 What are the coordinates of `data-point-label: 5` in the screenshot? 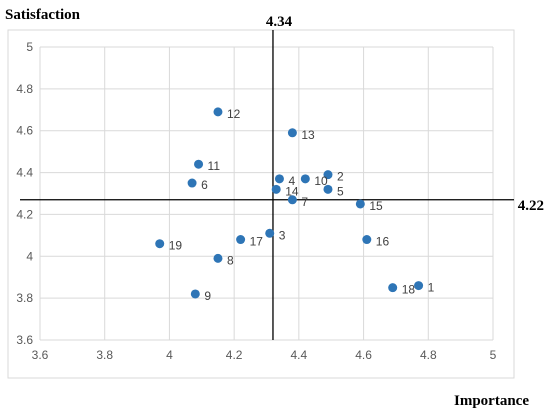 It's located at (340, 191).